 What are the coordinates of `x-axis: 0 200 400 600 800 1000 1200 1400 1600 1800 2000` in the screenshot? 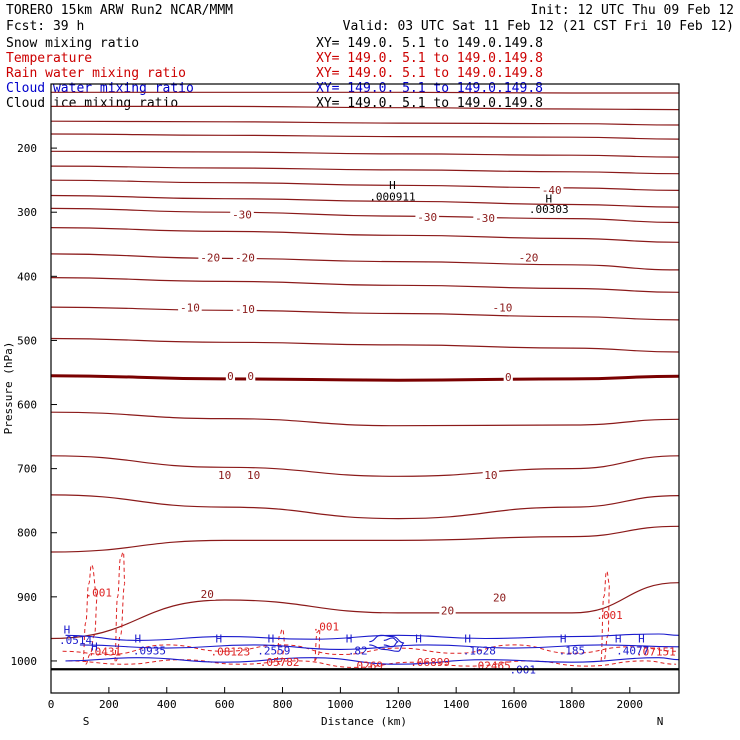 It's located at (345, 699).